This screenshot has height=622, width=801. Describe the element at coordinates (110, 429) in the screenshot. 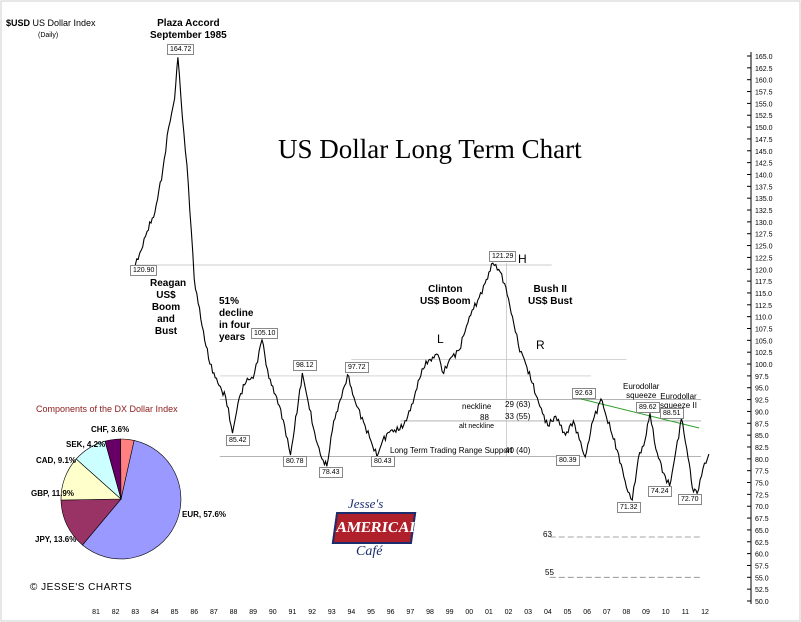

I see `pie-label-chf: CHF, 3.6%` at that location.